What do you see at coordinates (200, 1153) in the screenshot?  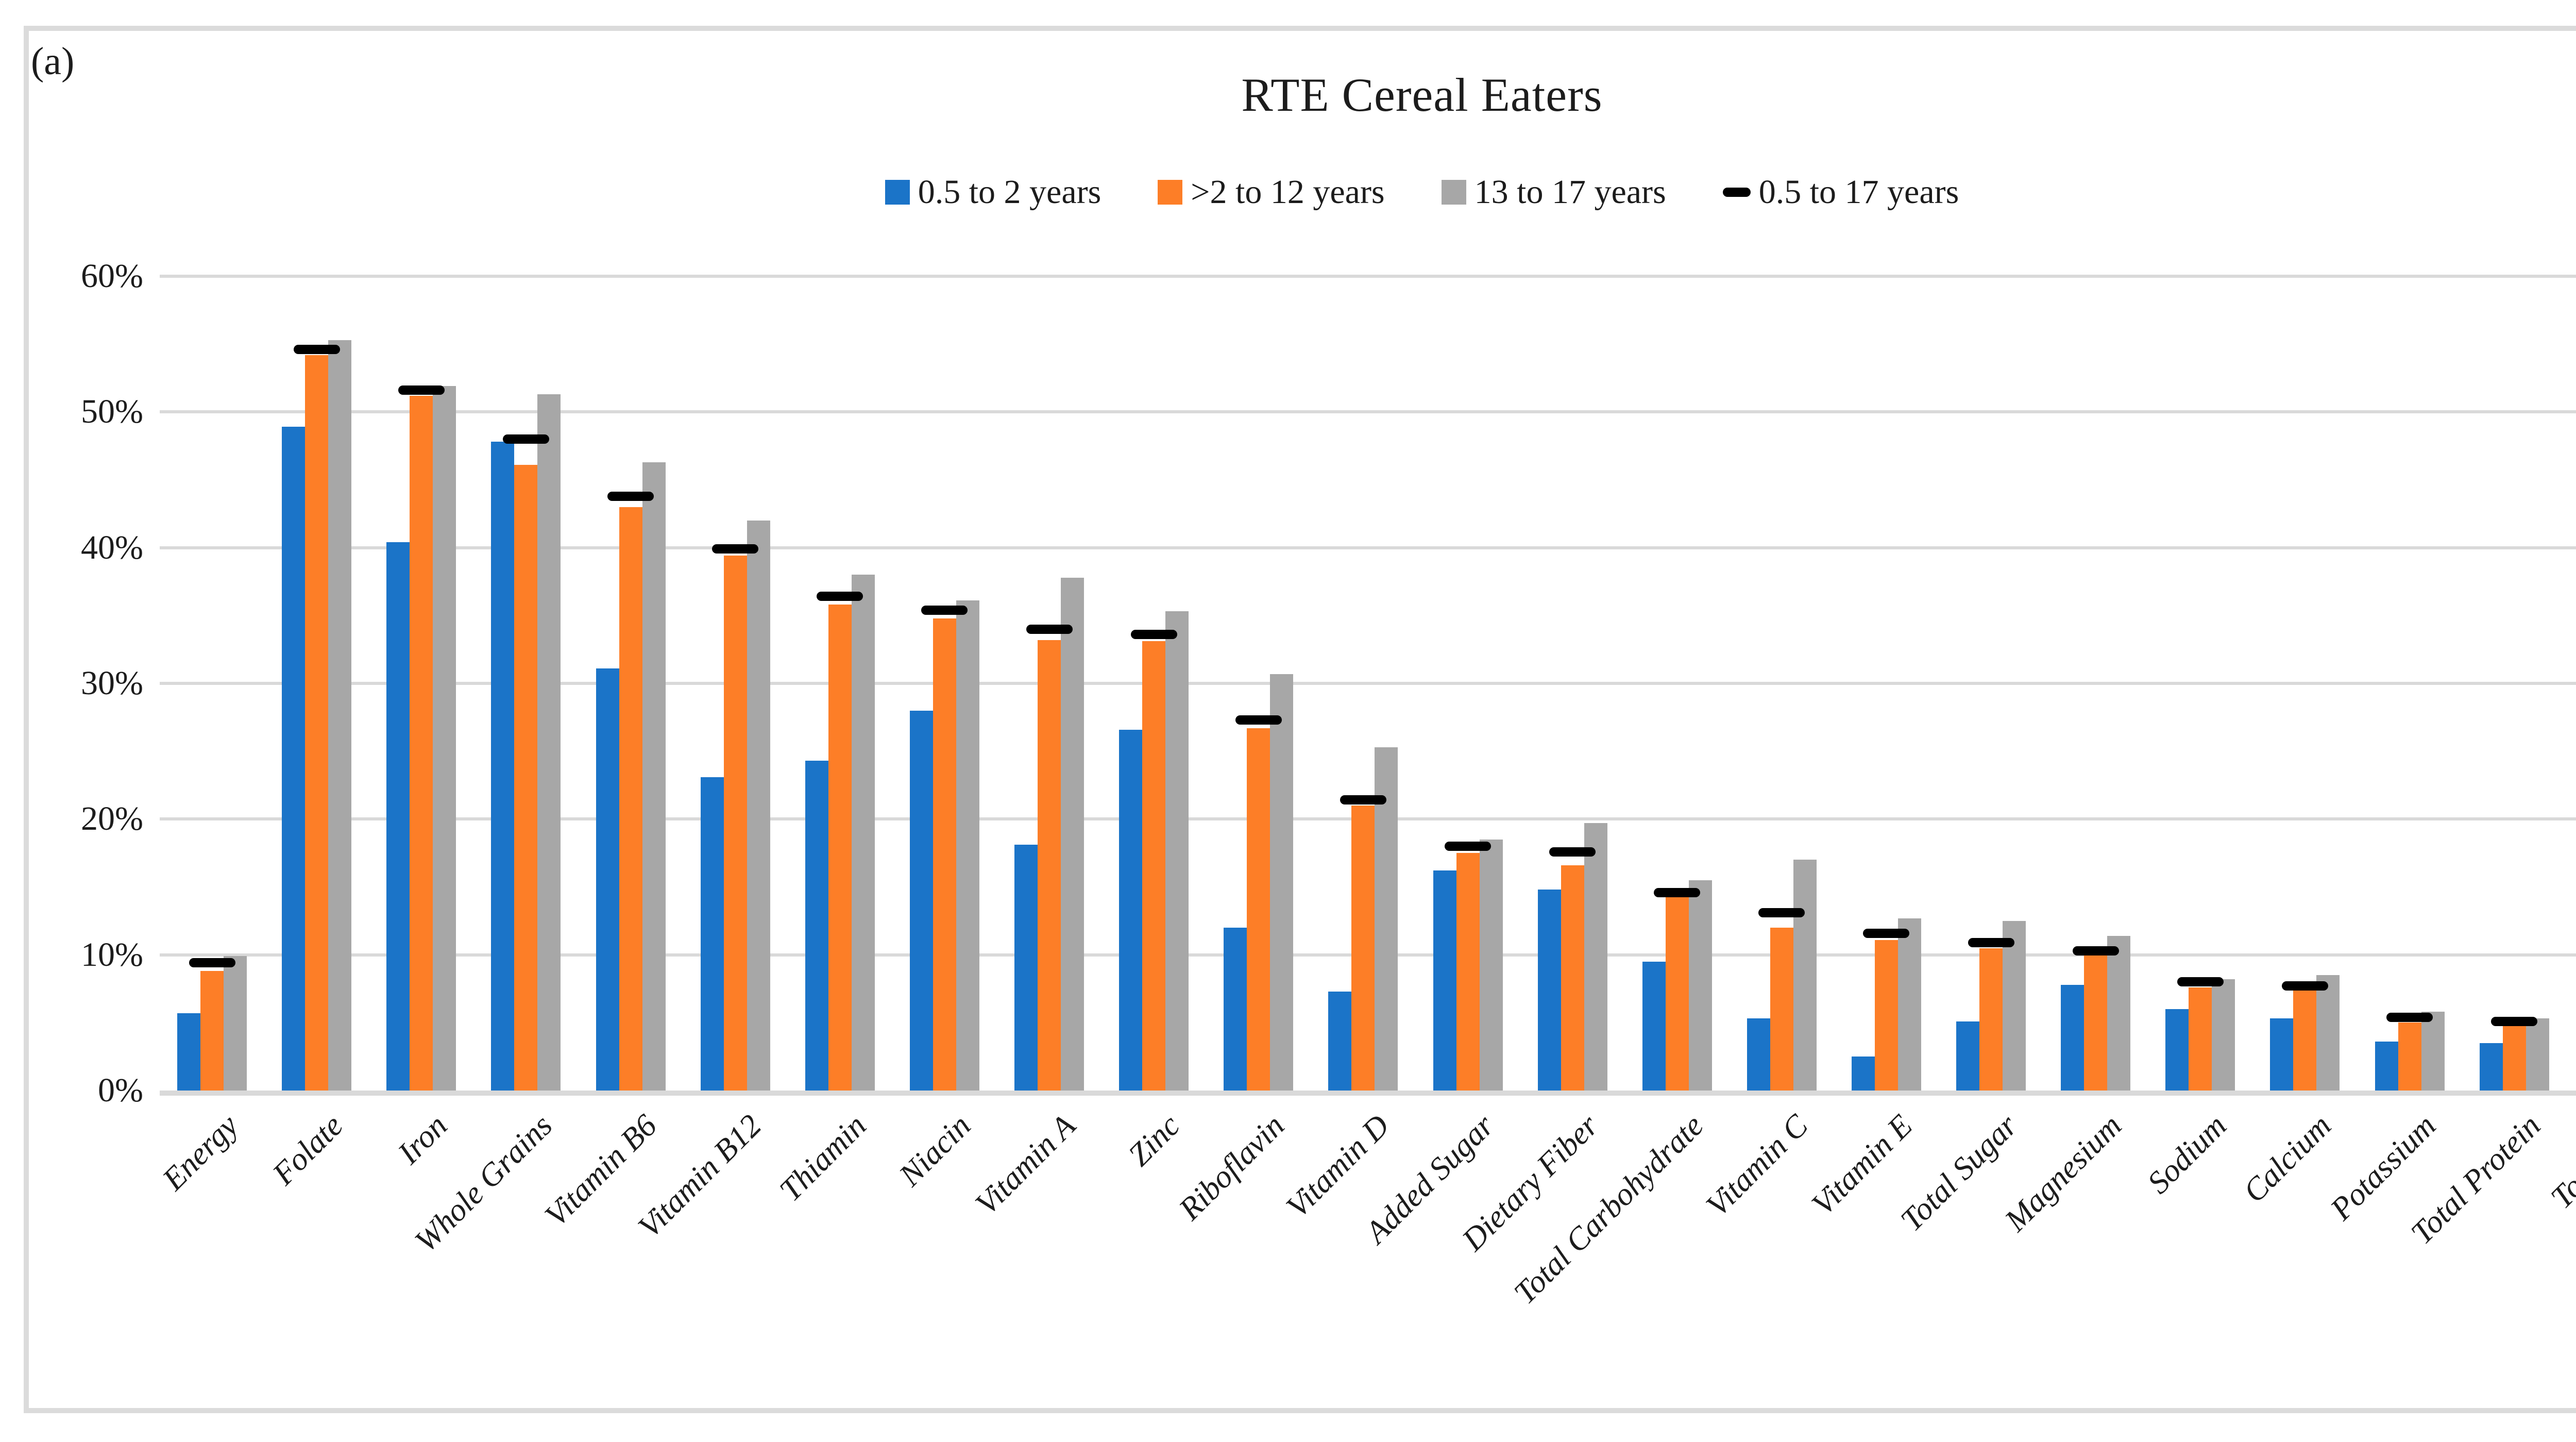 I see `x-axis-category-label: Energy` at bounding box center [200, 1153].